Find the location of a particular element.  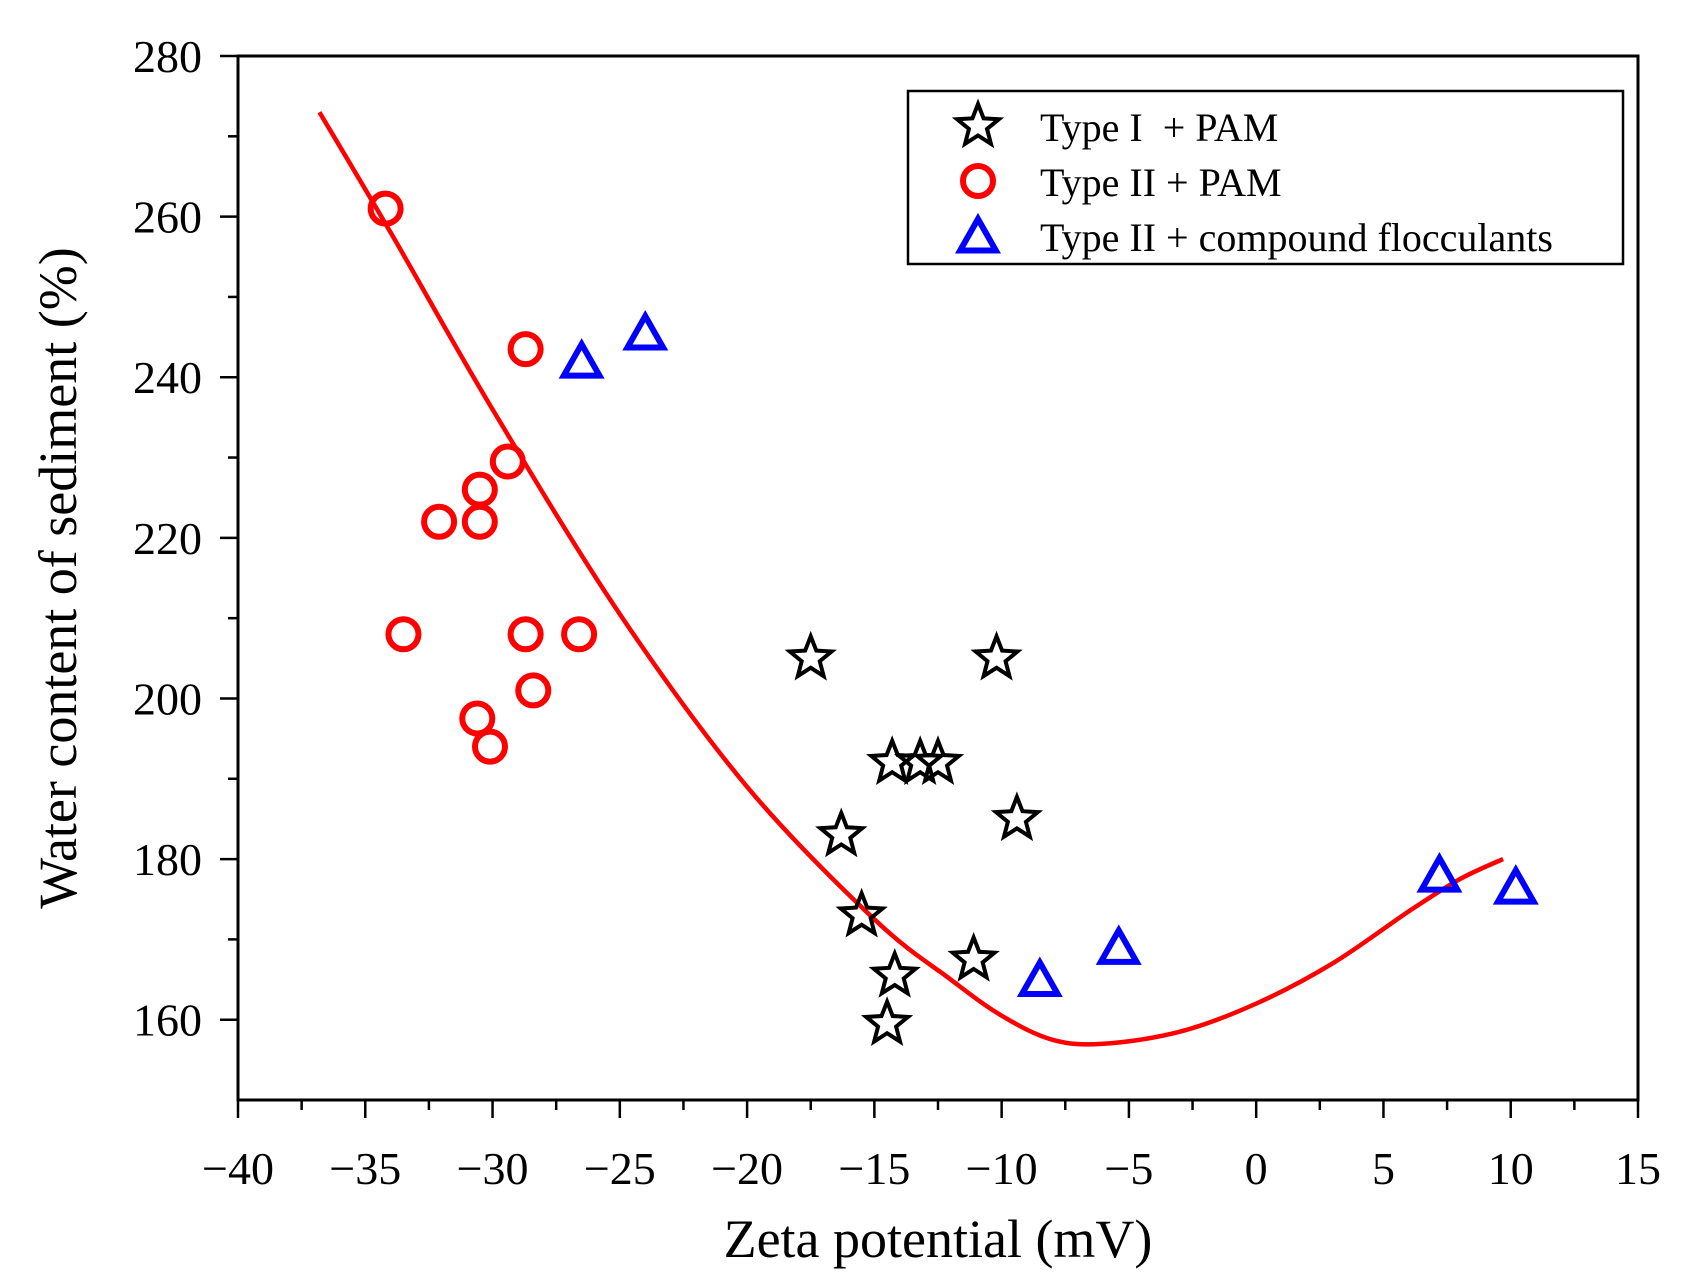

legend-label-type2-compound: Type II + compound flocculants is located at coordinates (1296, 237).